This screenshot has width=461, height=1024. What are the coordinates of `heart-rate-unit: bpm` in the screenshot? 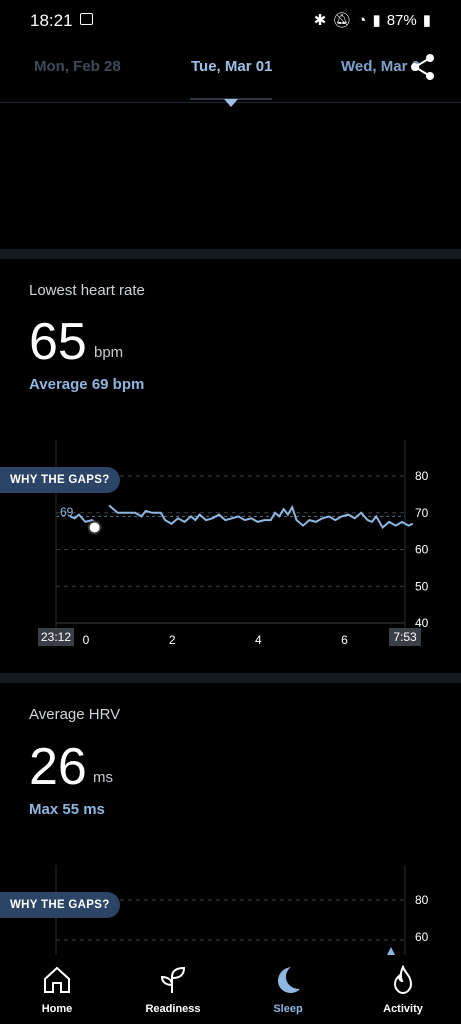 It's located at (109, 352).